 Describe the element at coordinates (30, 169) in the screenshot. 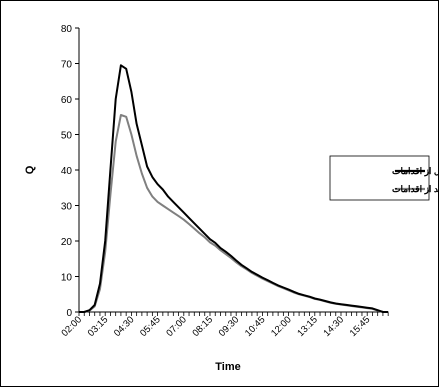

I see `y-axis-label: Q` at that location.